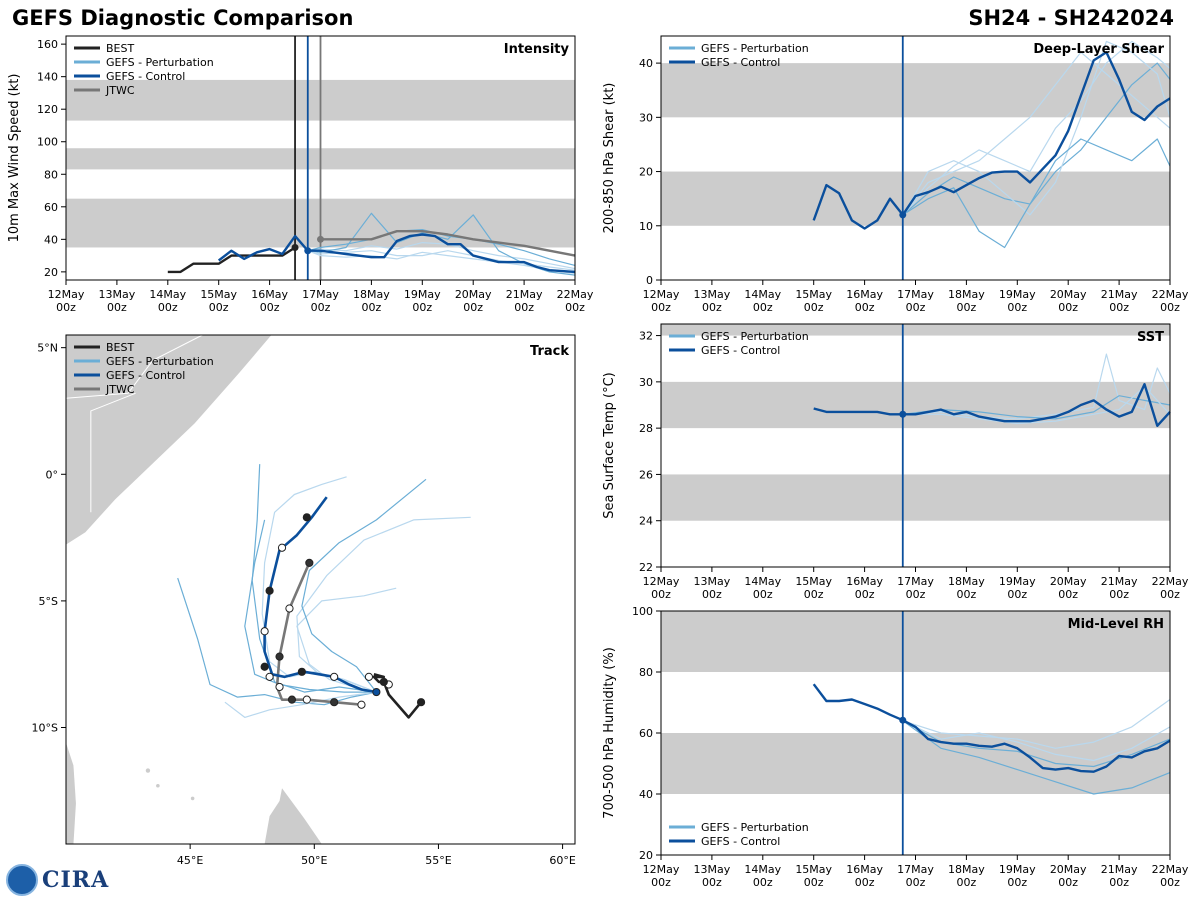  Describe the element at coordinates (45, 728) in the screenshot. I see `track-ytick-label: 10°S` at that location.